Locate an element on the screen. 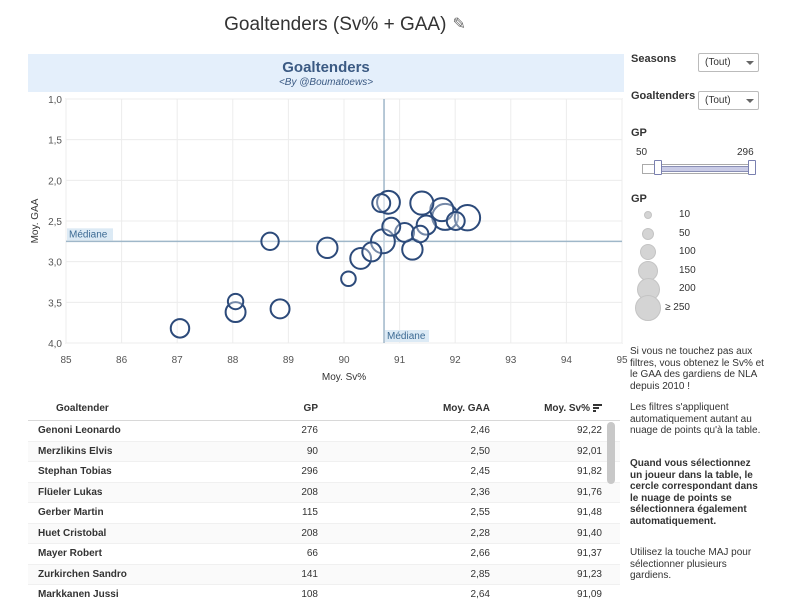 The width and height of the screenshot is (800, 605). cell-sv: 91,48 is located at coordinates (589, 513).